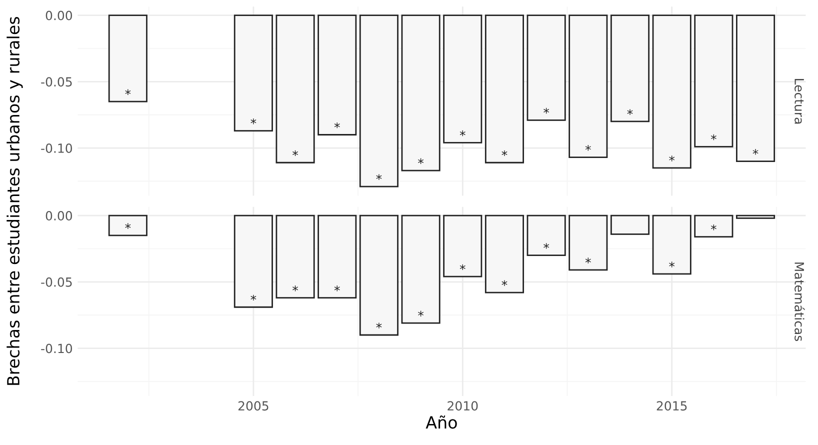 This screenshot has width=818, height=445. What do you see at coordinates (14, 200) in the screenshot?
I see `y-axis-title: Brechas entre estudiantes urbanos y rurales` at bounding box center [14, 200].